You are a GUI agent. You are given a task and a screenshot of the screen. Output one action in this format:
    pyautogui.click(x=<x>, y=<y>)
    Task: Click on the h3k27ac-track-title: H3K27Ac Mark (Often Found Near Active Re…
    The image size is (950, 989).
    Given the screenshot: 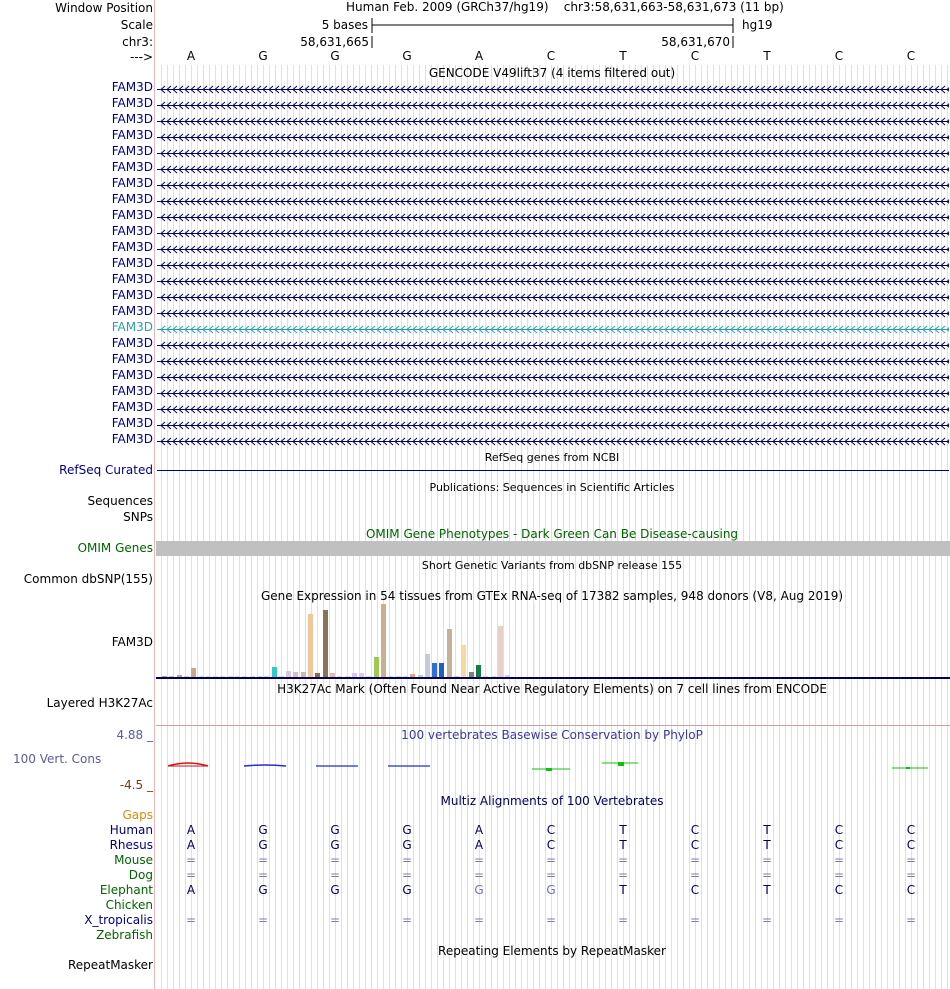 What is the action you would take?
    pyautogui.click(x=552, y=689)
    